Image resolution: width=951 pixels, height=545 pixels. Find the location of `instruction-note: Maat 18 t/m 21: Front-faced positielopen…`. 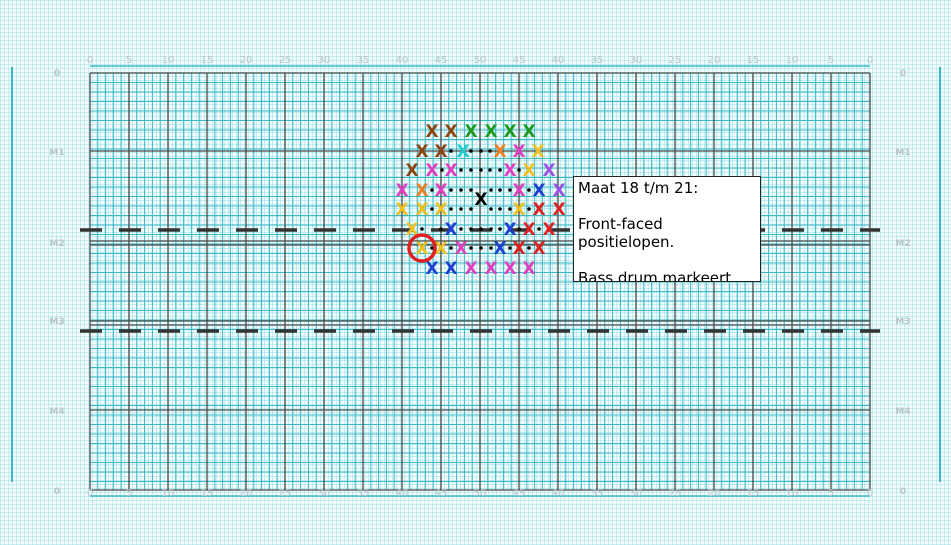

instruction-note: Maat 18 t/m 21: Front-faced positielopen… is located at coordinates (667, 229).